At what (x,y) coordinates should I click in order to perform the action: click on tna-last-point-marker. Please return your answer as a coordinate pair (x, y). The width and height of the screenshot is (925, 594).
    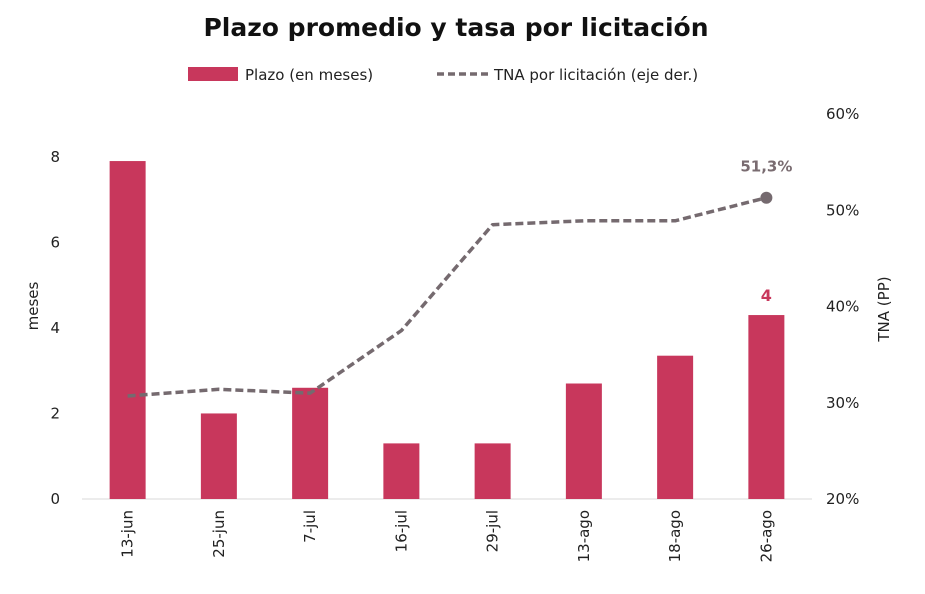
    Looking at the image, I should click on (766, 197).